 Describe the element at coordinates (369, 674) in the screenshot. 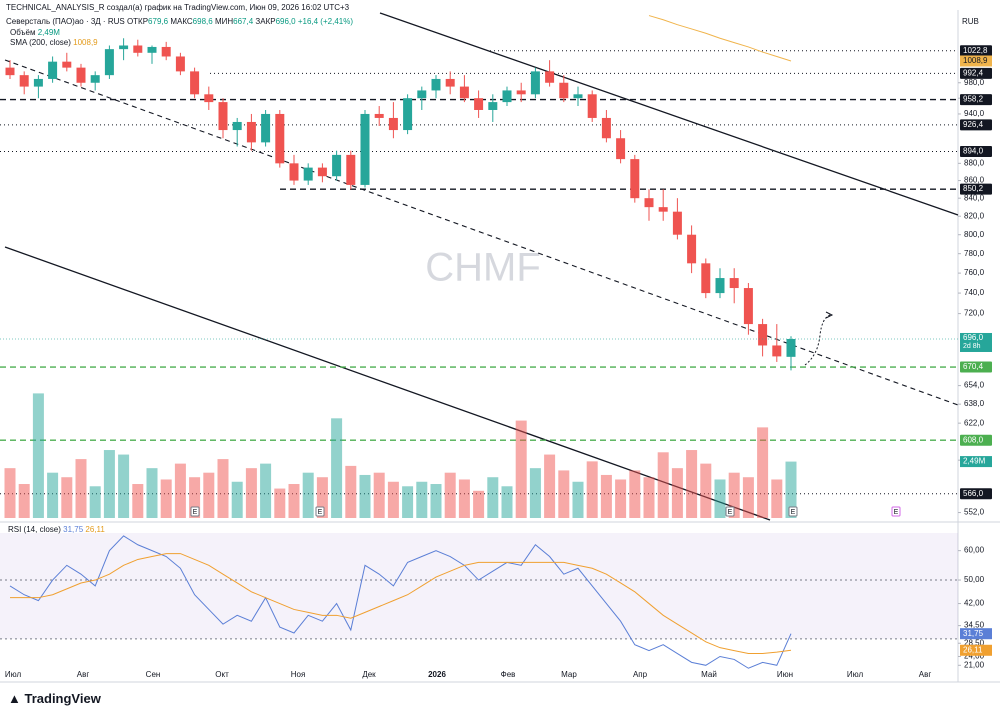

I see `x-tick-label: Дек` at that location.